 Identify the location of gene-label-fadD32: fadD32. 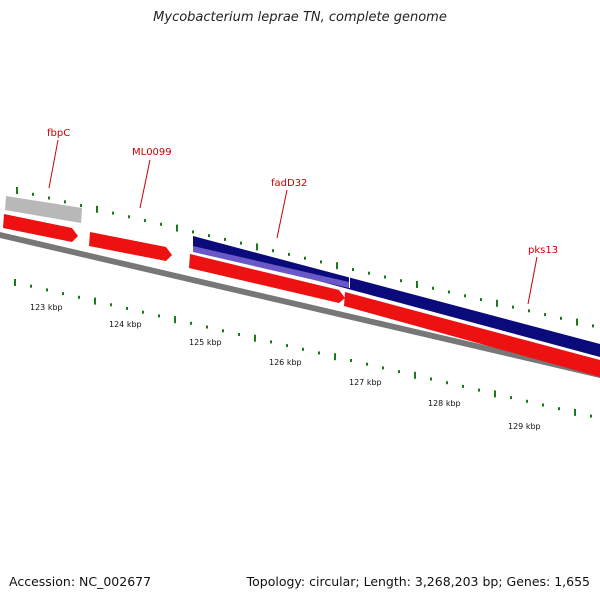
(289, 208).